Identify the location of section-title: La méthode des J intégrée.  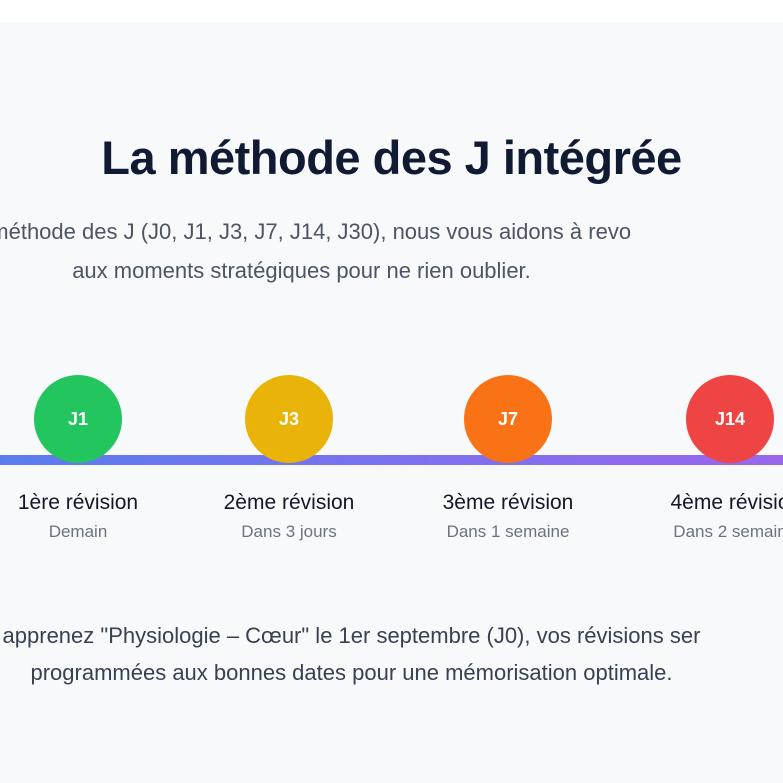
(391, 157).